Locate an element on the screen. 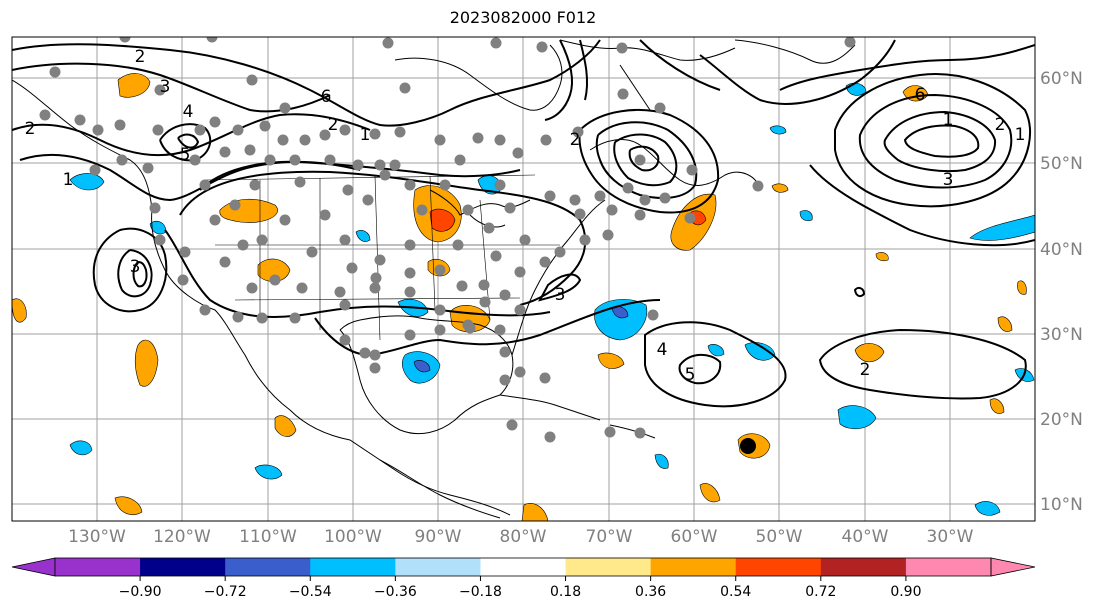  colorbar-tick-label: 0.18 is located at coordinates (565, 592).